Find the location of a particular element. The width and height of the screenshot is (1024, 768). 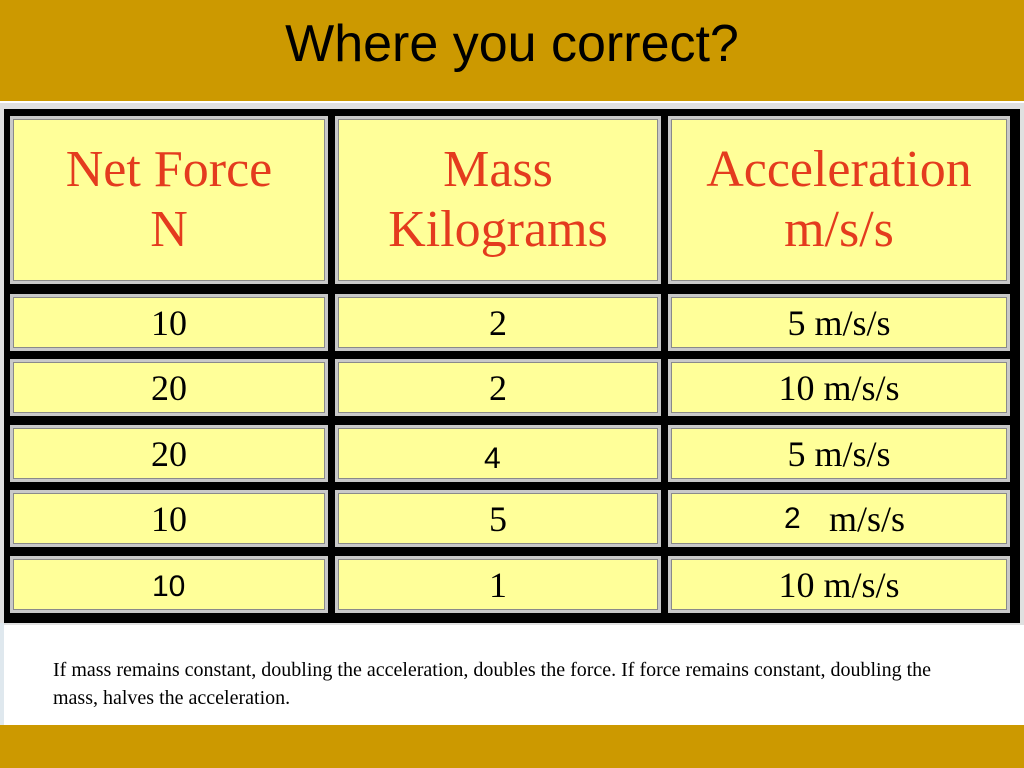

header-acceleration-line1: Acceleration is located at coordinates (839, 169).